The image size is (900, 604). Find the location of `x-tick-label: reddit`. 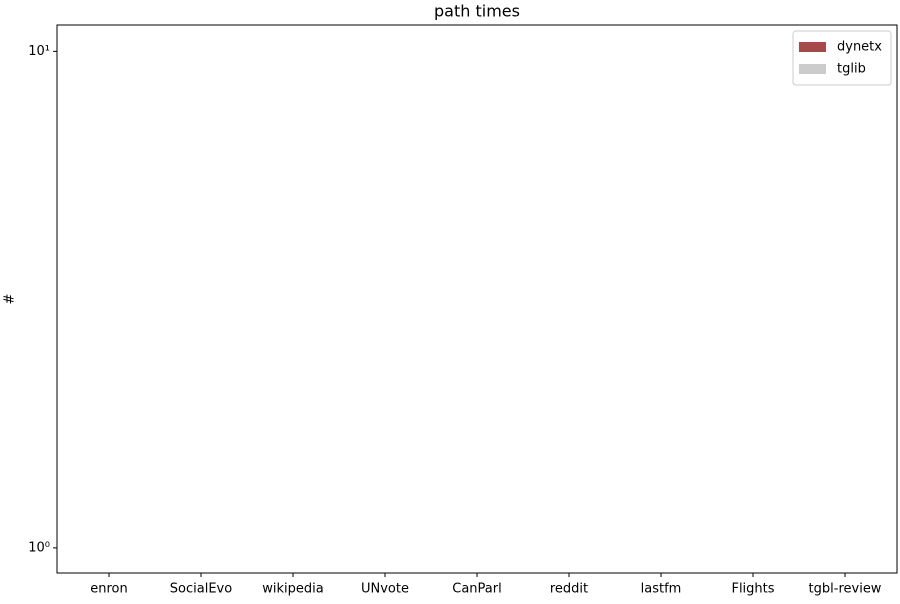

x-tick-label: reddit is located at coordinates (569, 589).